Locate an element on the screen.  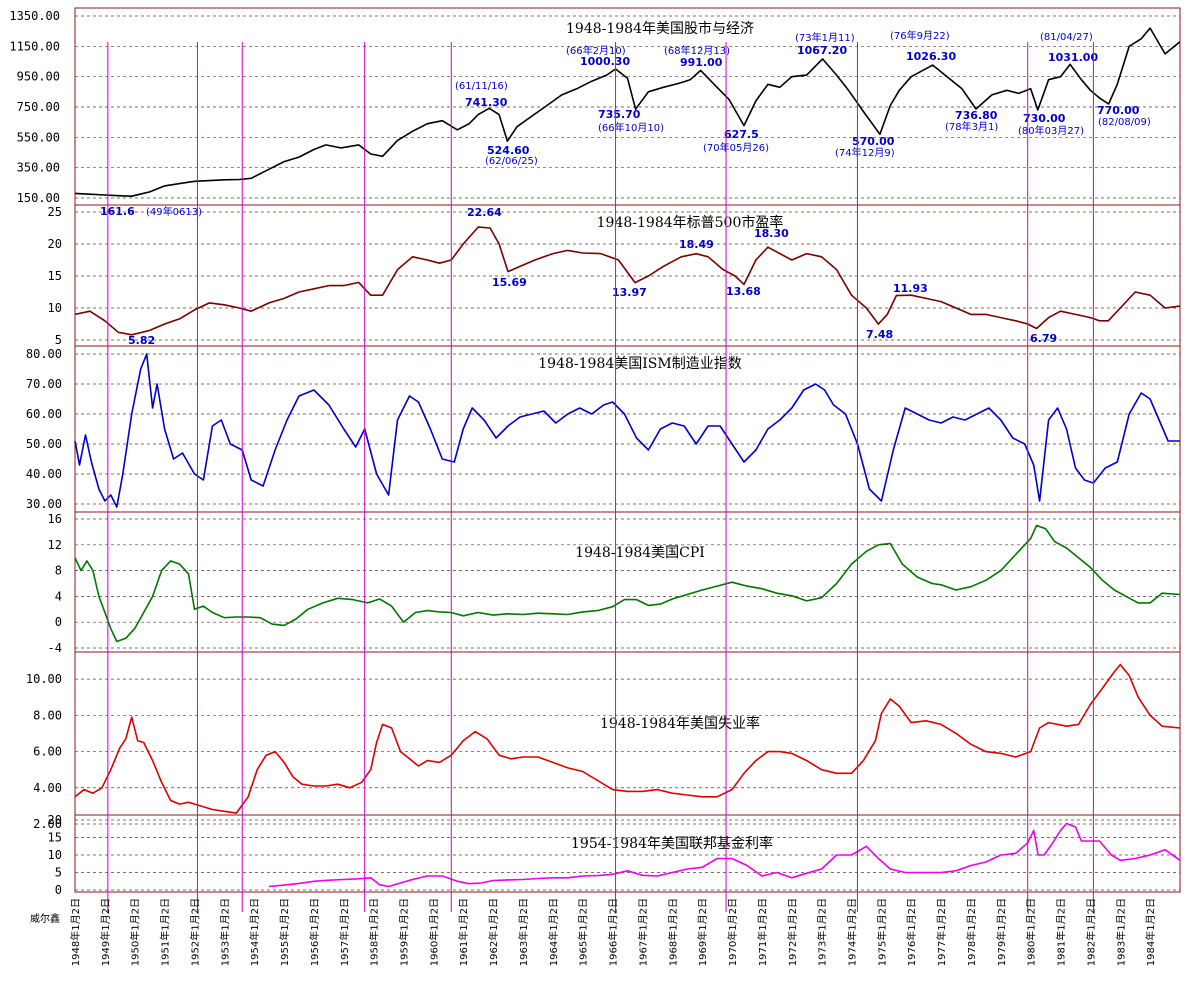
y-tick-label: -4 is located at coordinates (55, 648).